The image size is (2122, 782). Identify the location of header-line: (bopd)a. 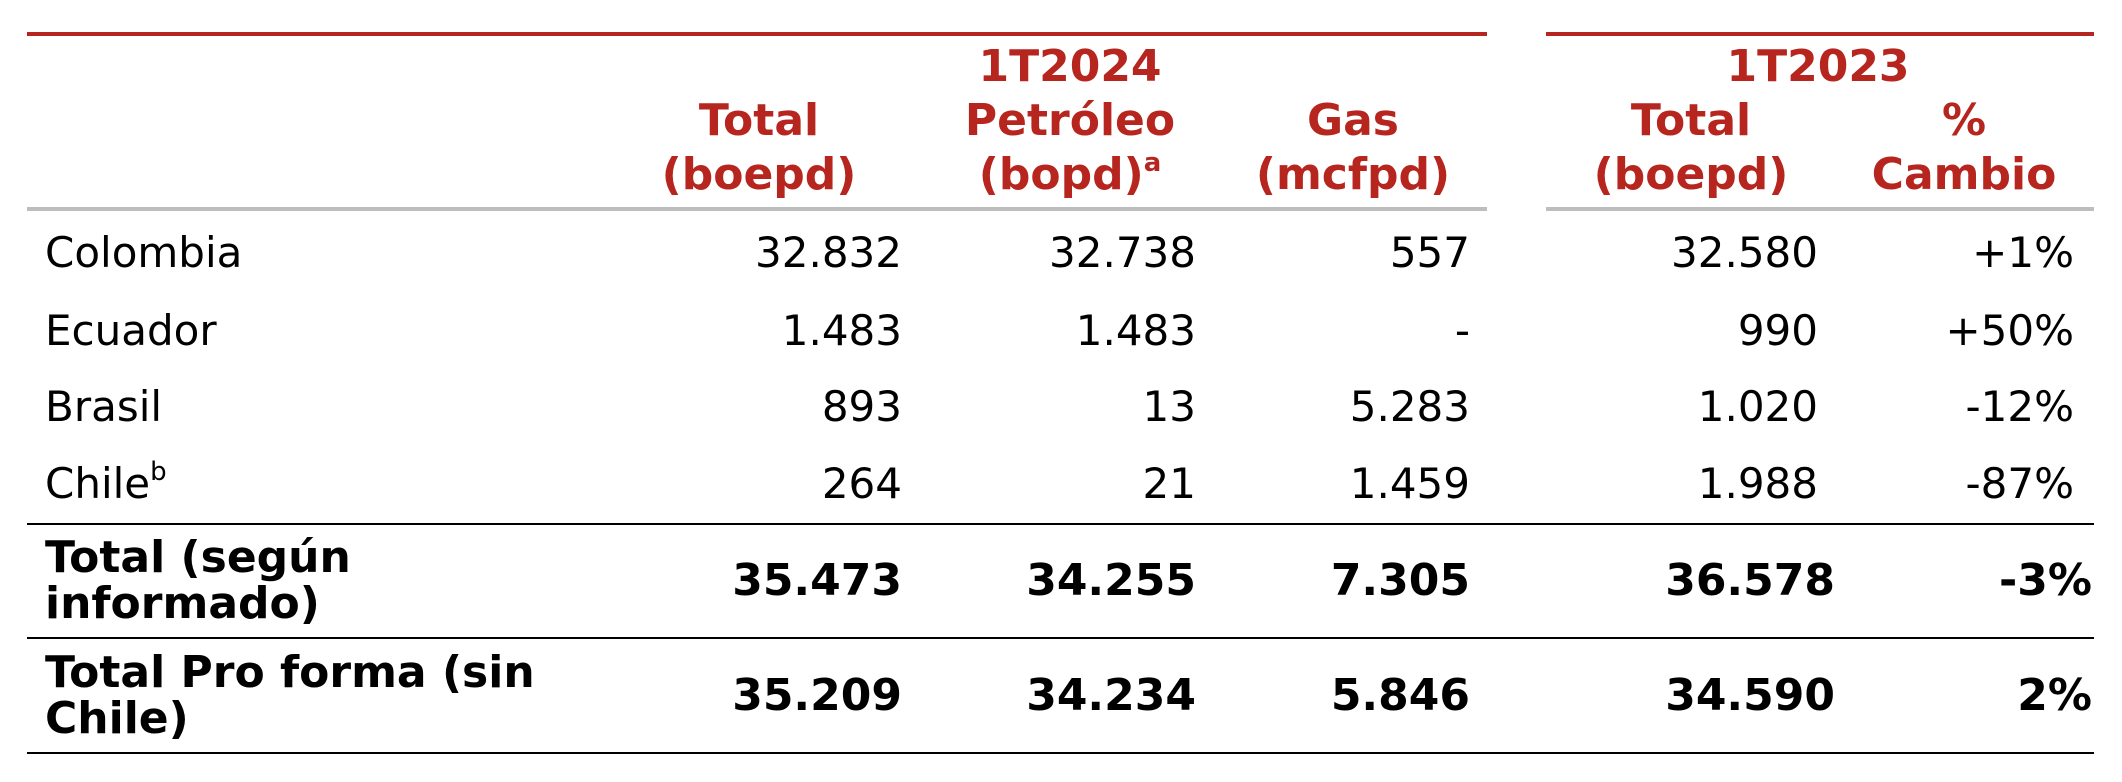
(1070, 174).